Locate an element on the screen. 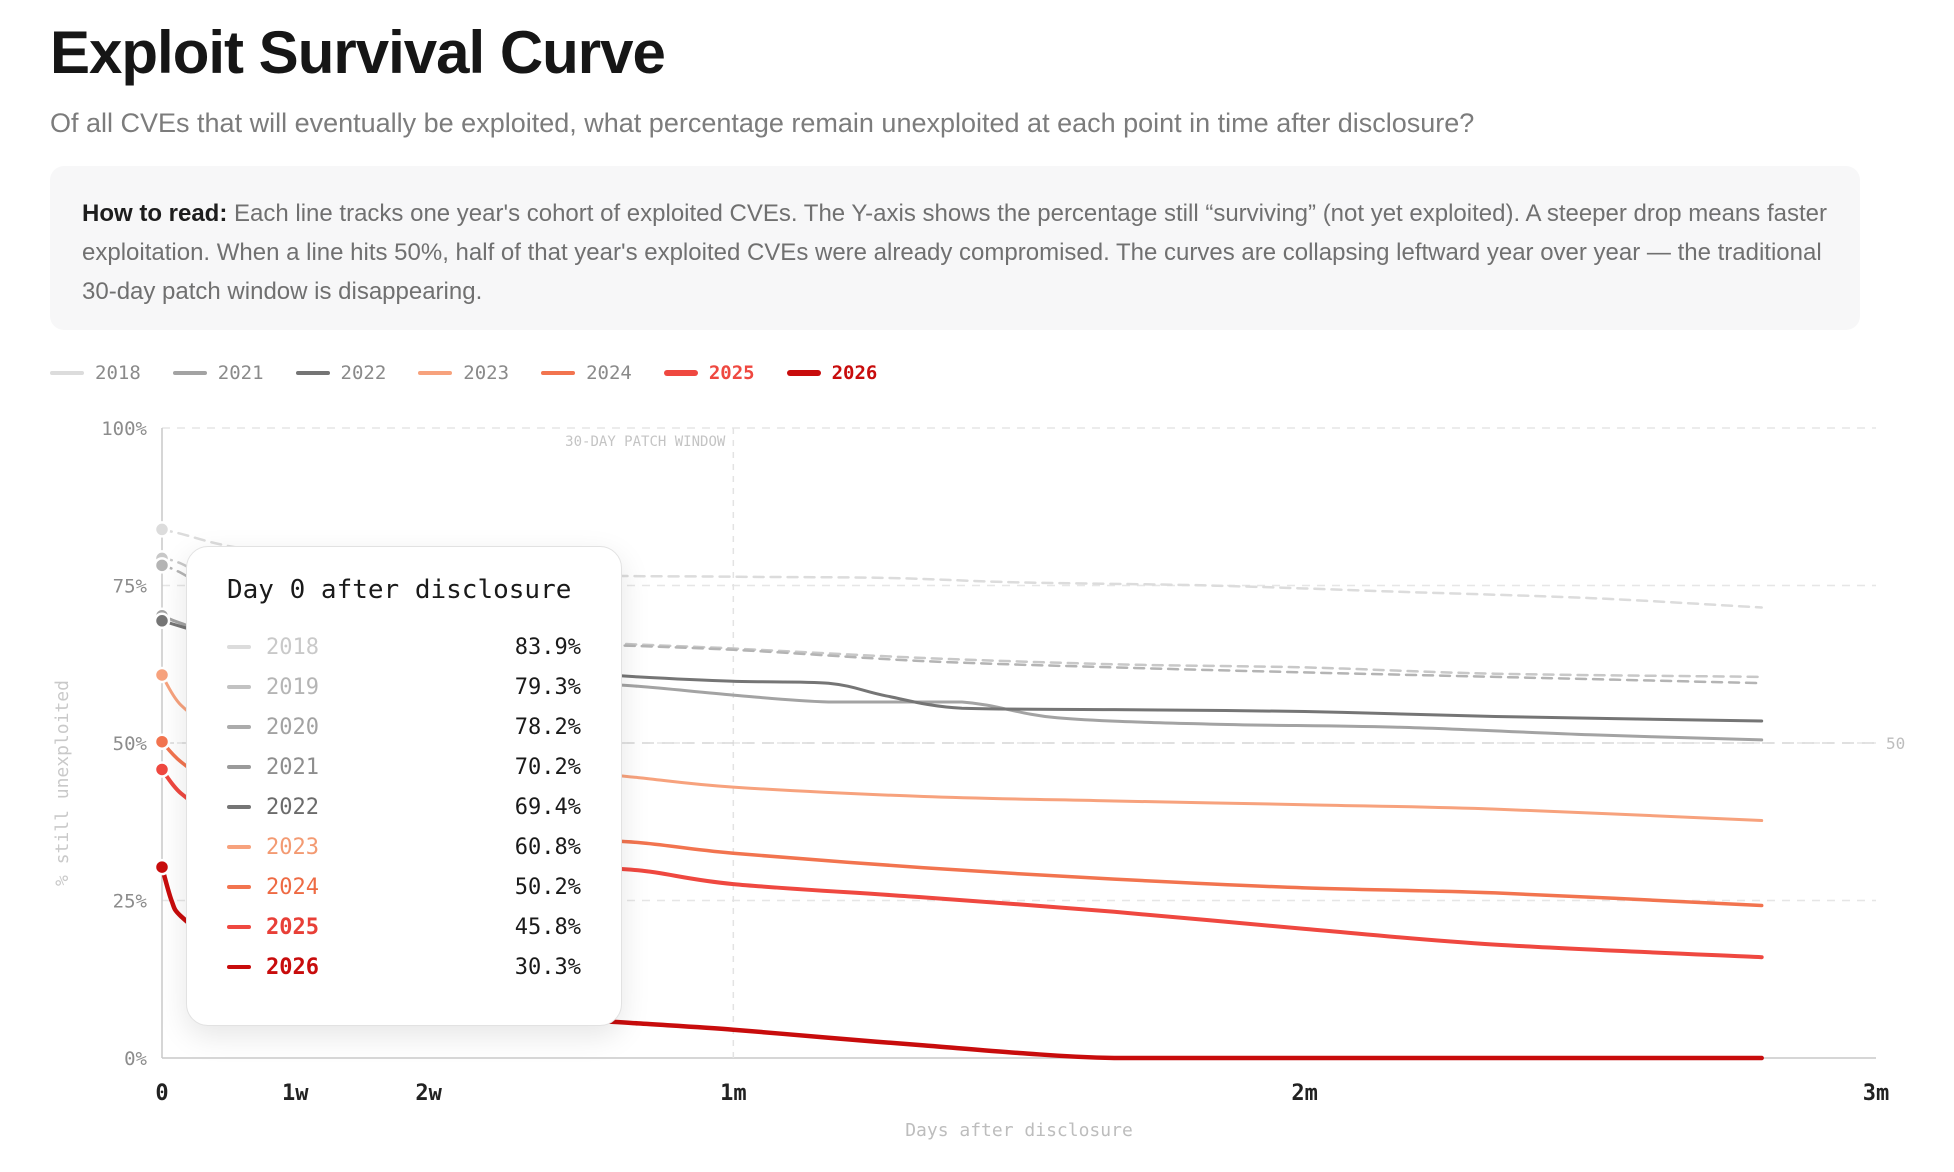 This screenshot has width=1954, height=1172. legend-item-2024: 2024 is located at coordinates (586, 373).